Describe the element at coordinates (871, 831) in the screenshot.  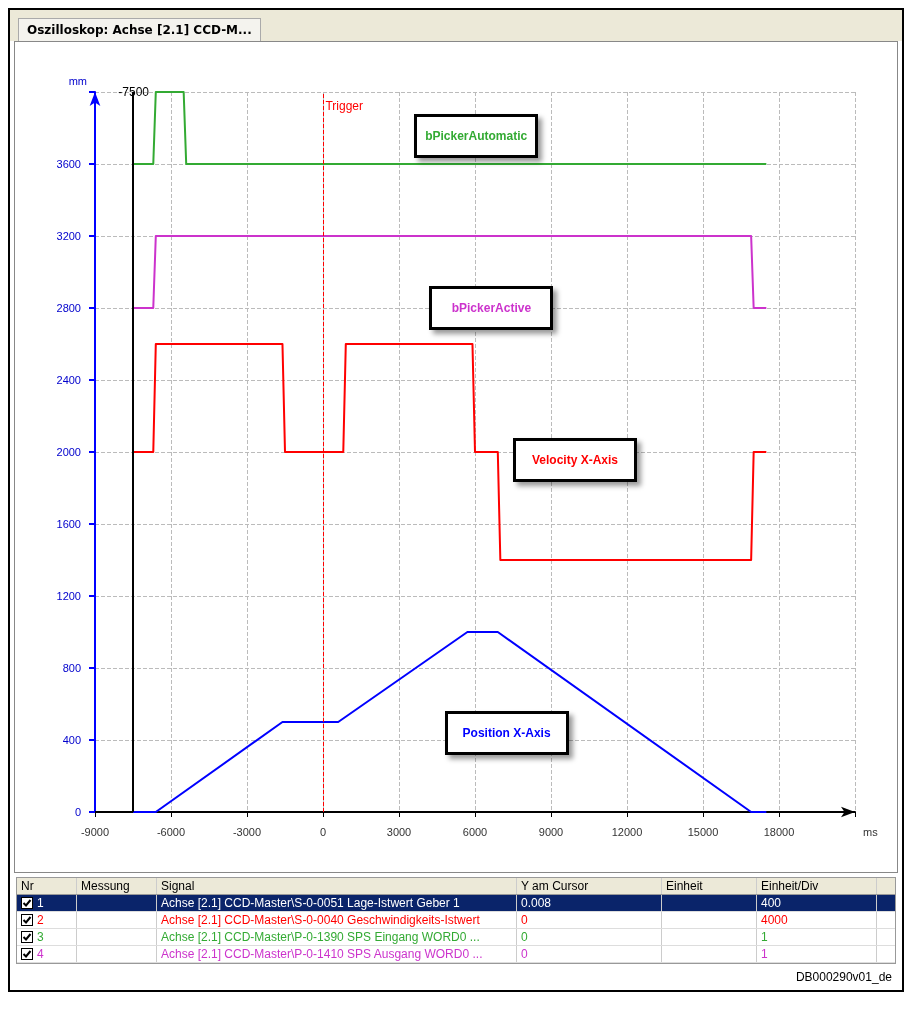
I see `x-axis-title: ms` at that location.